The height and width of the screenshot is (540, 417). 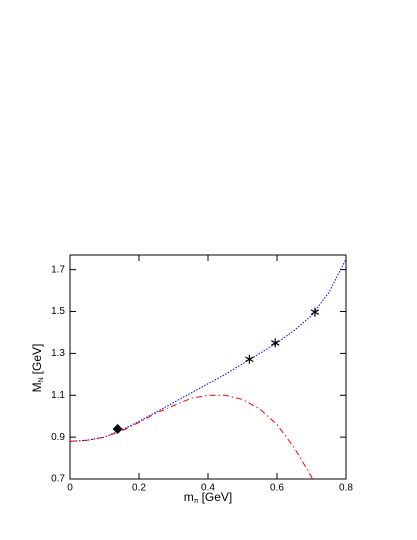 I want to click on y-tick-label: 1.1, so click(x=58, y=395).